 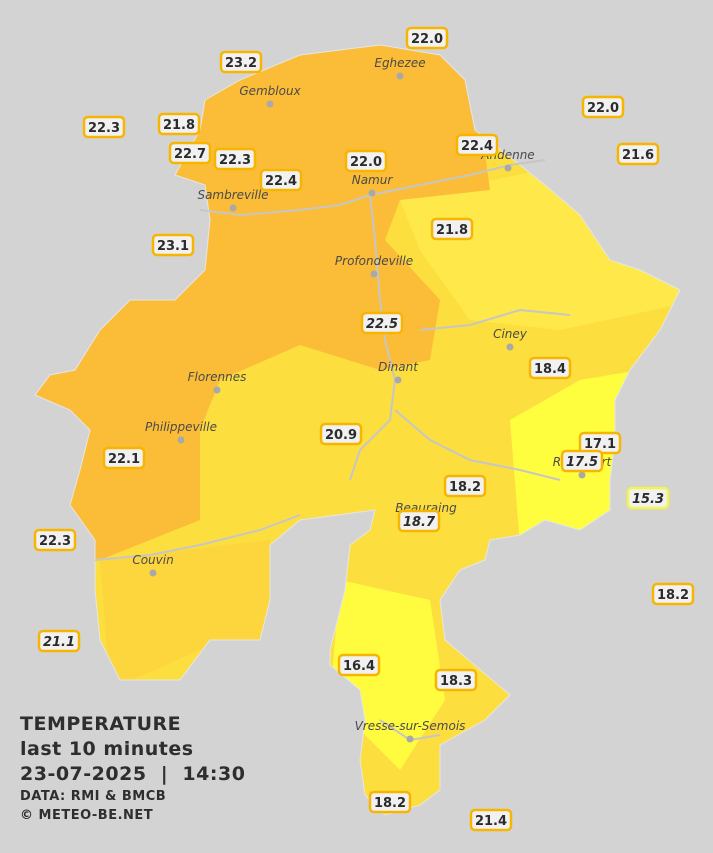 I want to click on legend-copyright: © METEO-BE.NET, so click(x=87, y=815).